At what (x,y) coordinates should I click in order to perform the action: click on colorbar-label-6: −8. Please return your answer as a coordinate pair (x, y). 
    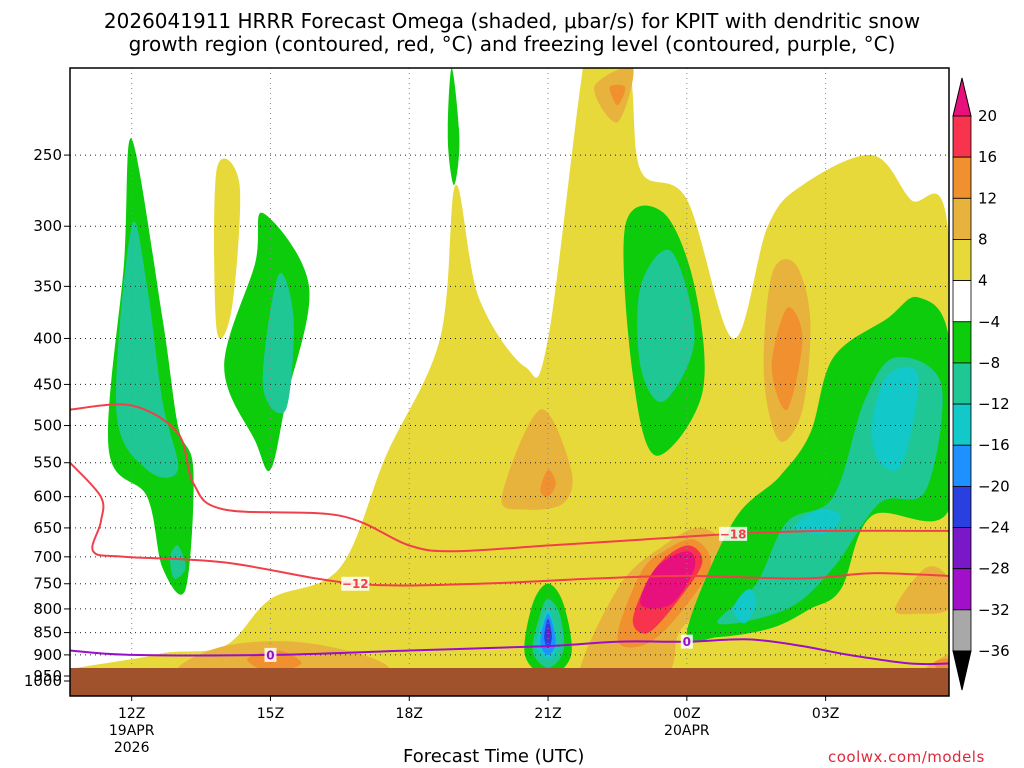
    Looking at the image, I should click on (989, 363).